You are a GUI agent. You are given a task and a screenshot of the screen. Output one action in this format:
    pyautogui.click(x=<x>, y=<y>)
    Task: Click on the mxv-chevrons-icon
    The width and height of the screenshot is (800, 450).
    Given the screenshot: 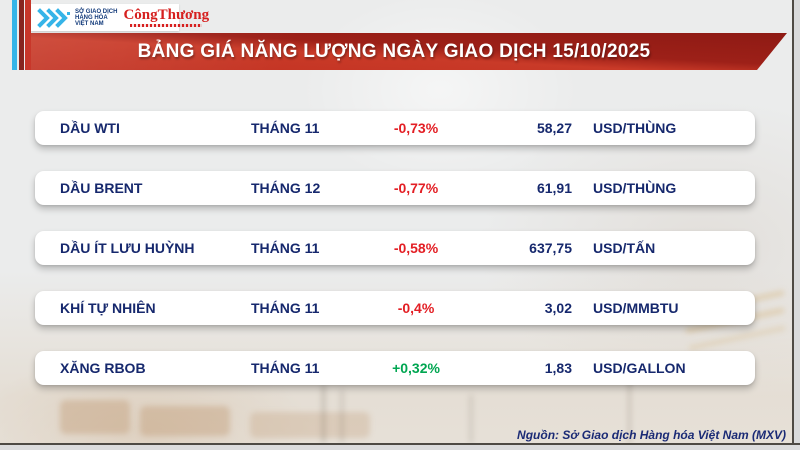 What is the action you would take?
    pyautogui.click(x=53, y=17)
    